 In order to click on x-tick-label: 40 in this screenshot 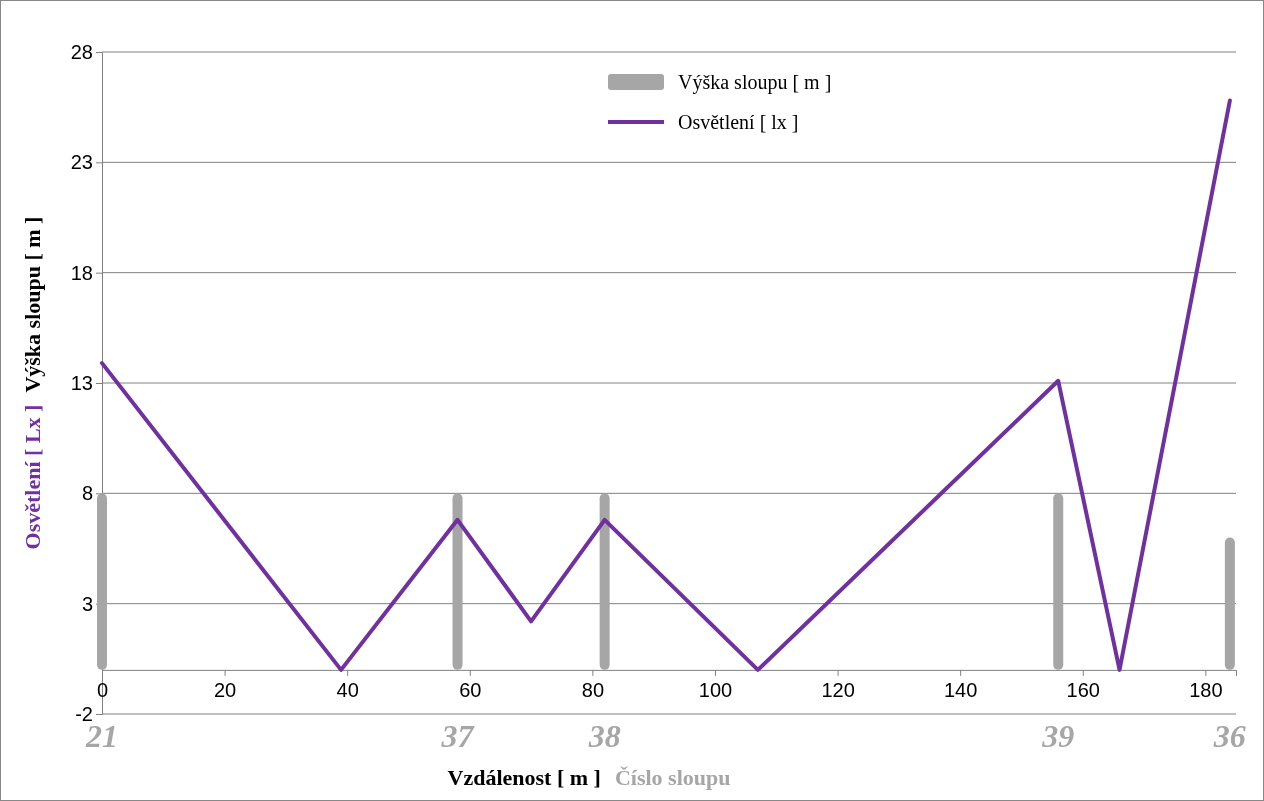, I will do `click(347, 689)`.